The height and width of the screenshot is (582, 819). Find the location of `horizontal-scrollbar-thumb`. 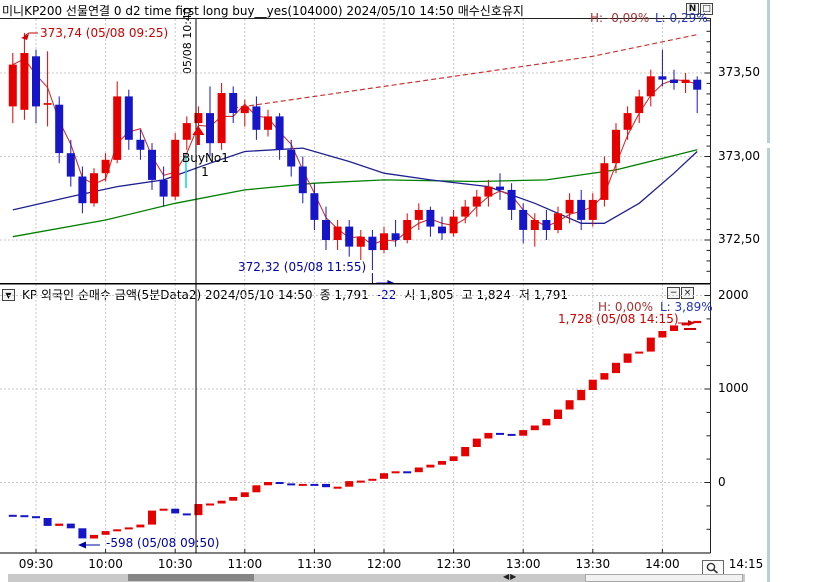

horizontal-scrollbar-thumb is located at coordinates (664, 578).